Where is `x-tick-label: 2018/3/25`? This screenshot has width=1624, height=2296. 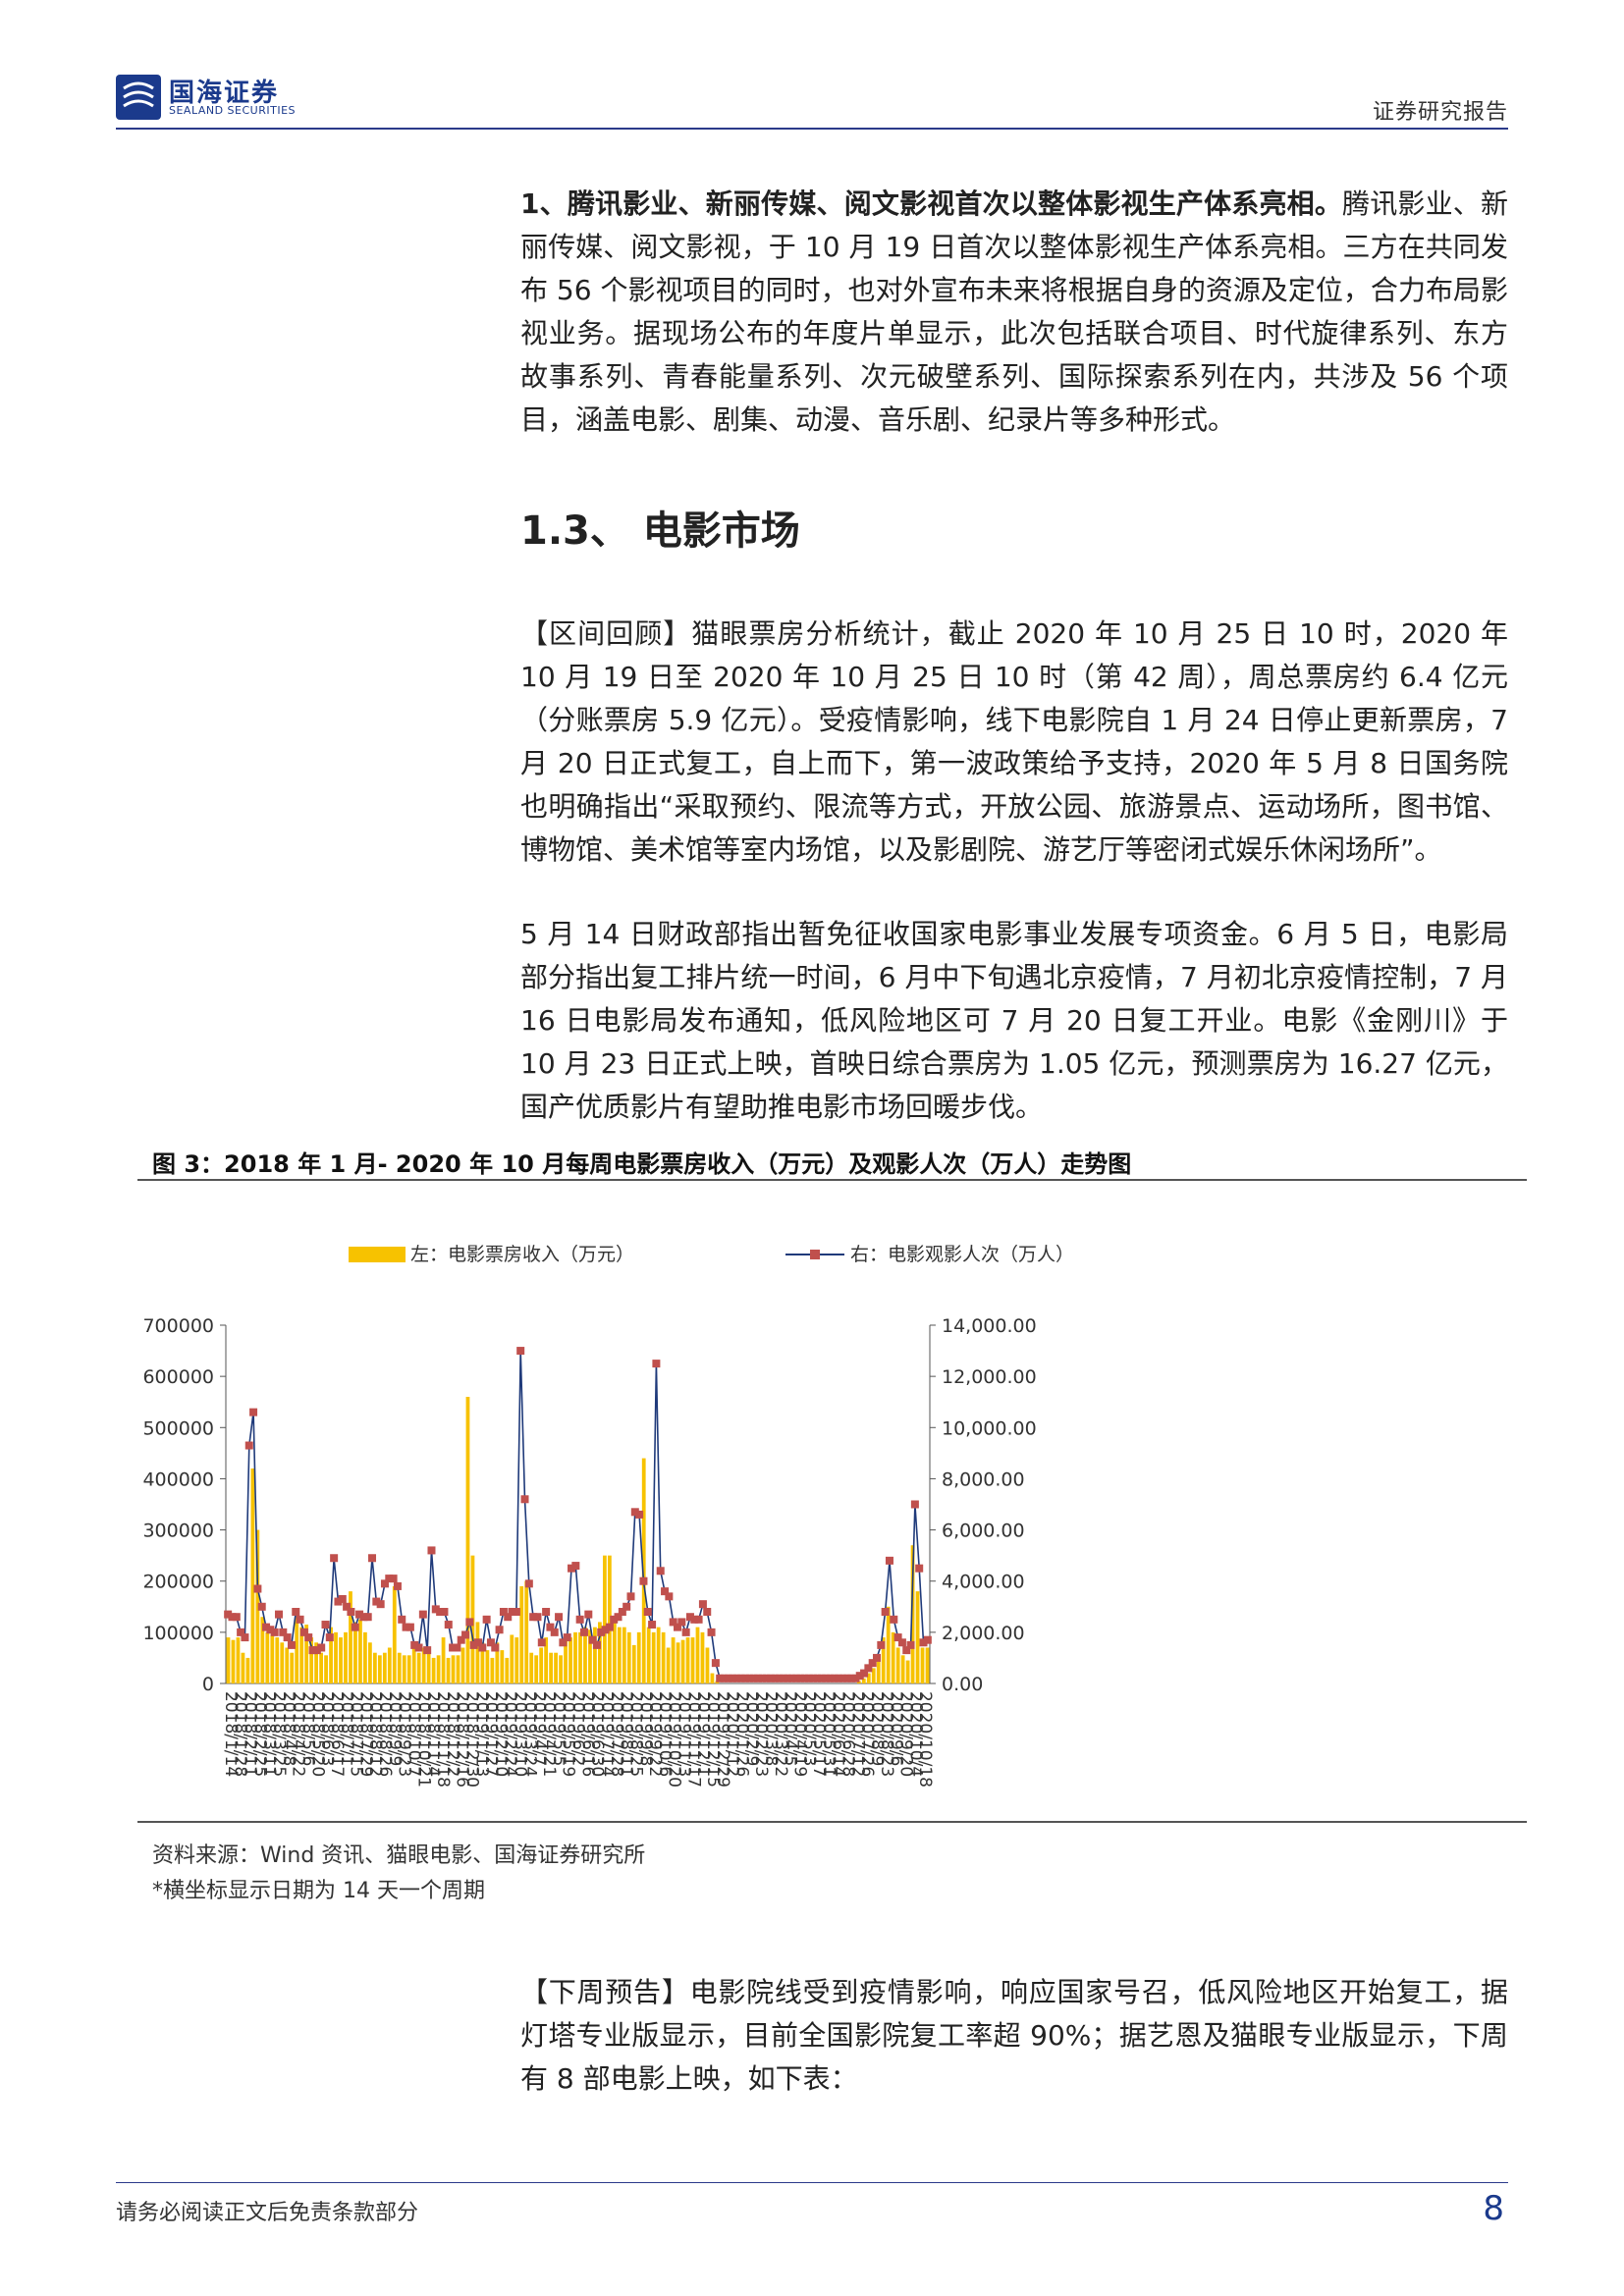 x-tick-label: 2018/3/25 is located at coordinates (279, 1734).